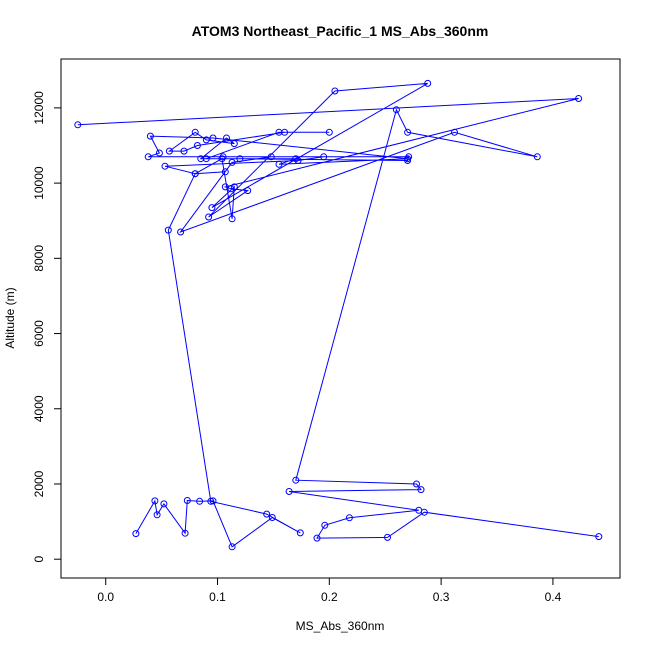 The width and height of the screenshot is (650, 650). I want to click on x-axis-label: MS_Abs_360nm, so click(340, 626).